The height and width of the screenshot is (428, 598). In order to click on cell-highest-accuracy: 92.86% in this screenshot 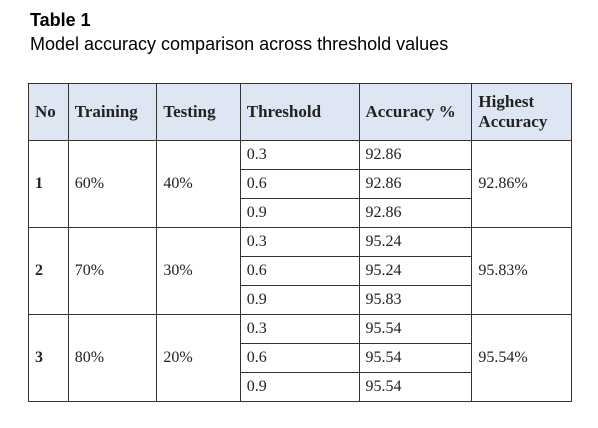, I will do `click(521, 184)`.